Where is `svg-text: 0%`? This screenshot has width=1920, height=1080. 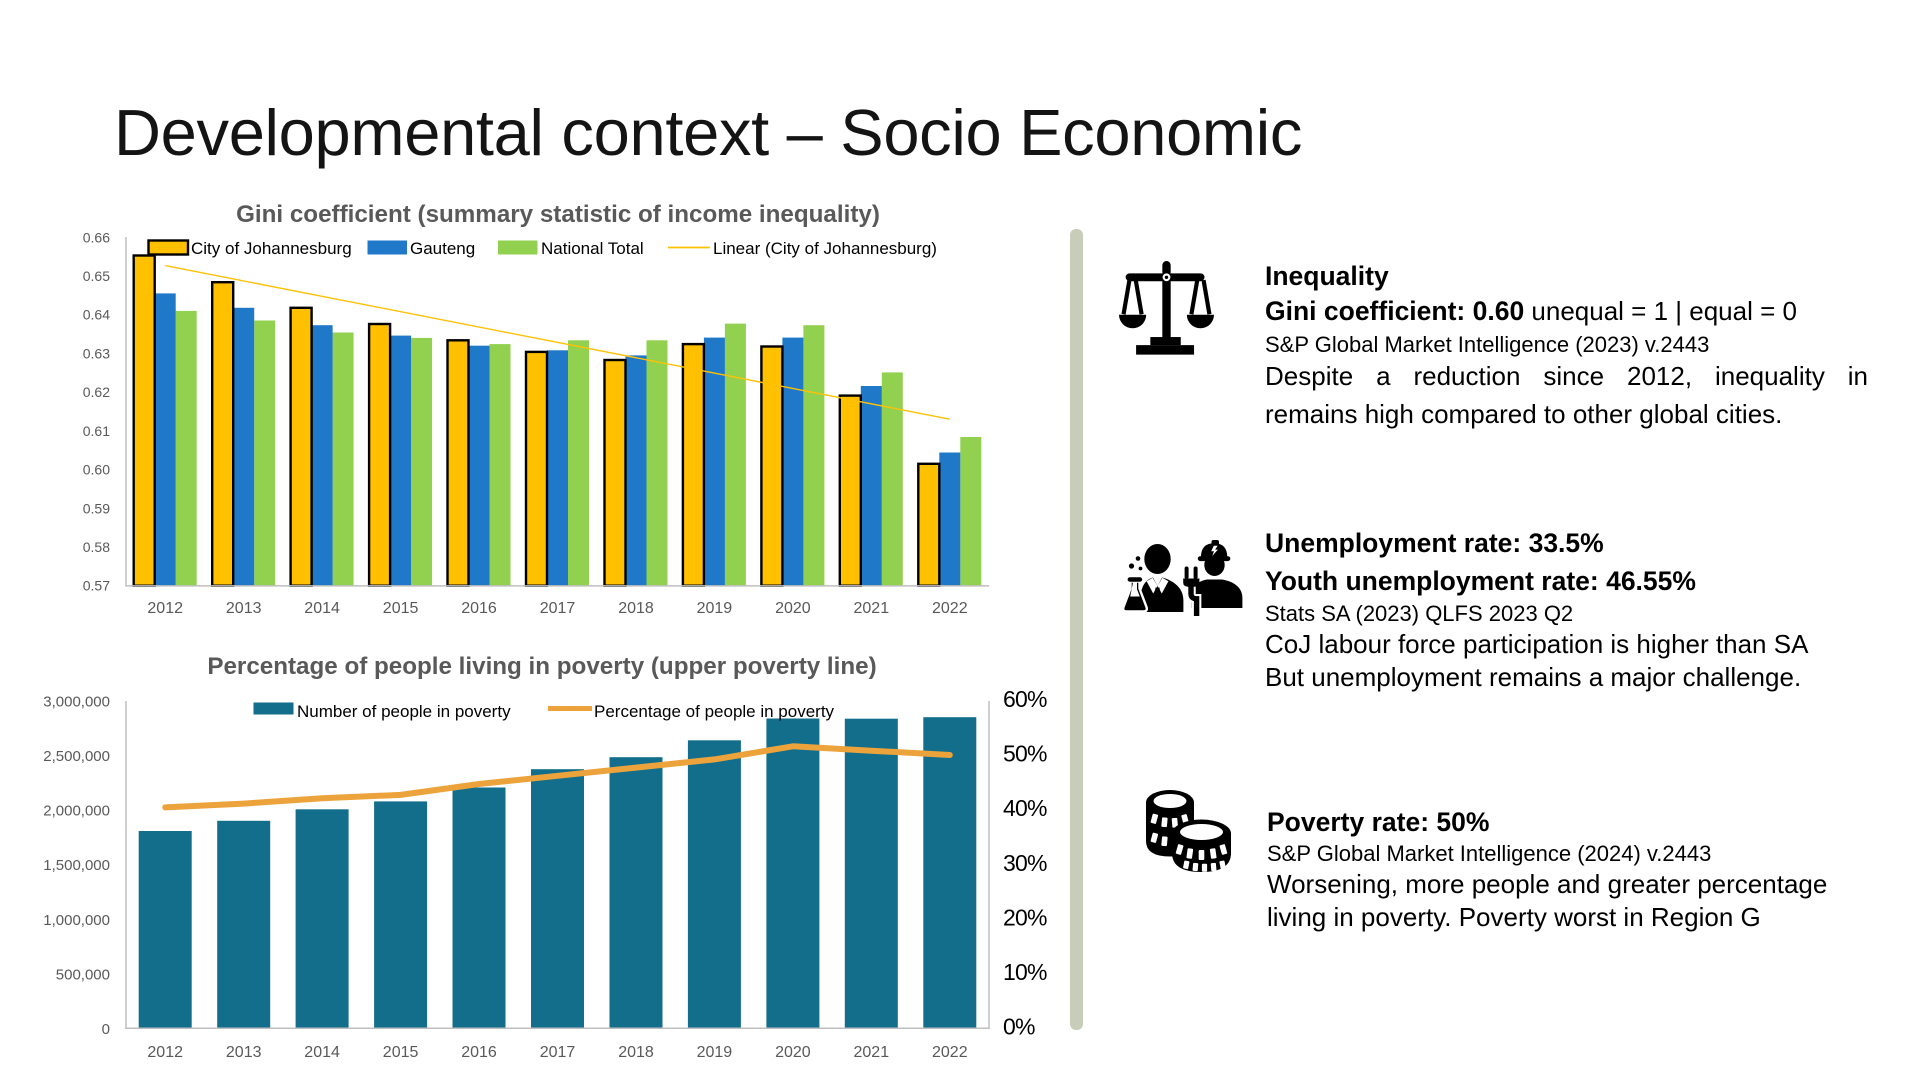
svg-text: 0% is located at coordinates (1019, 1027).